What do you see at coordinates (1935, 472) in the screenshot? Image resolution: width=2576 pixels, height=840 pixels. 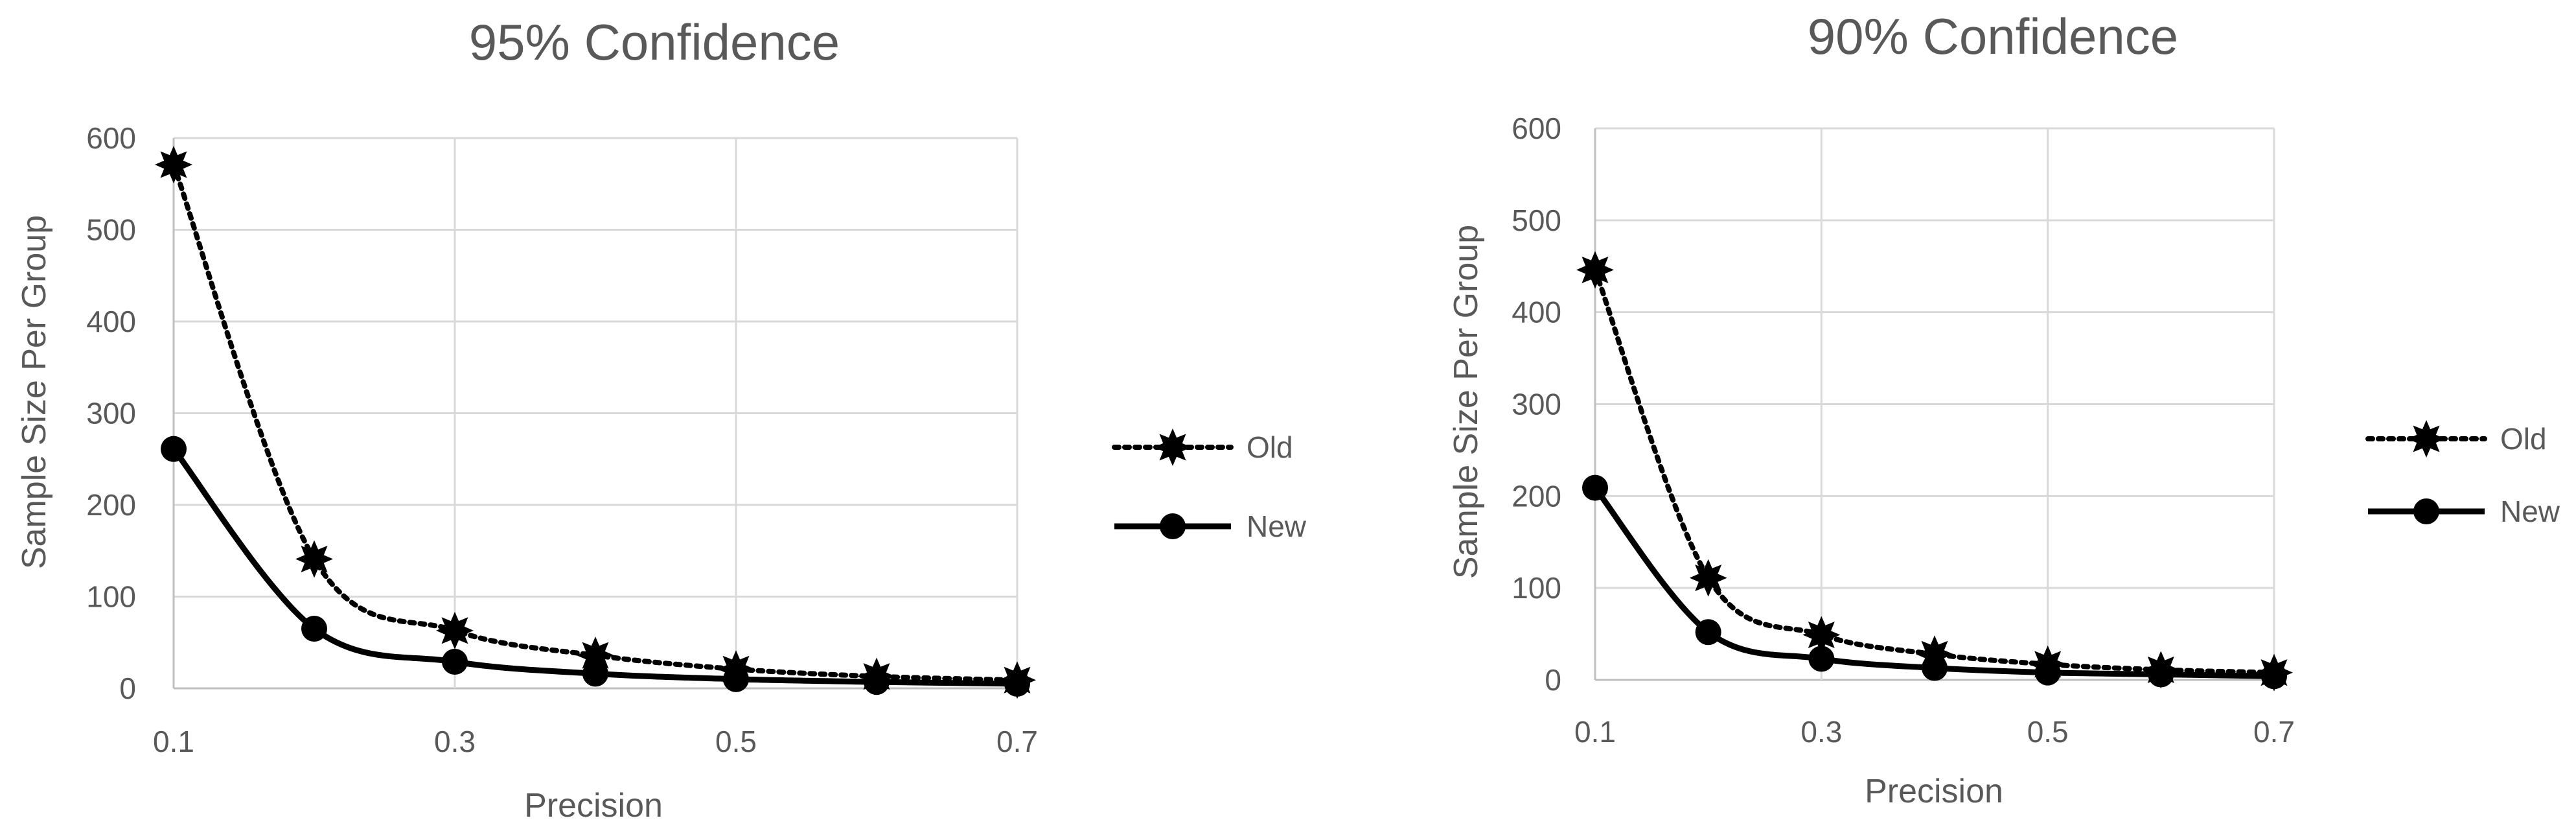 I see `series-markers` at bounding box center [1935, 472].